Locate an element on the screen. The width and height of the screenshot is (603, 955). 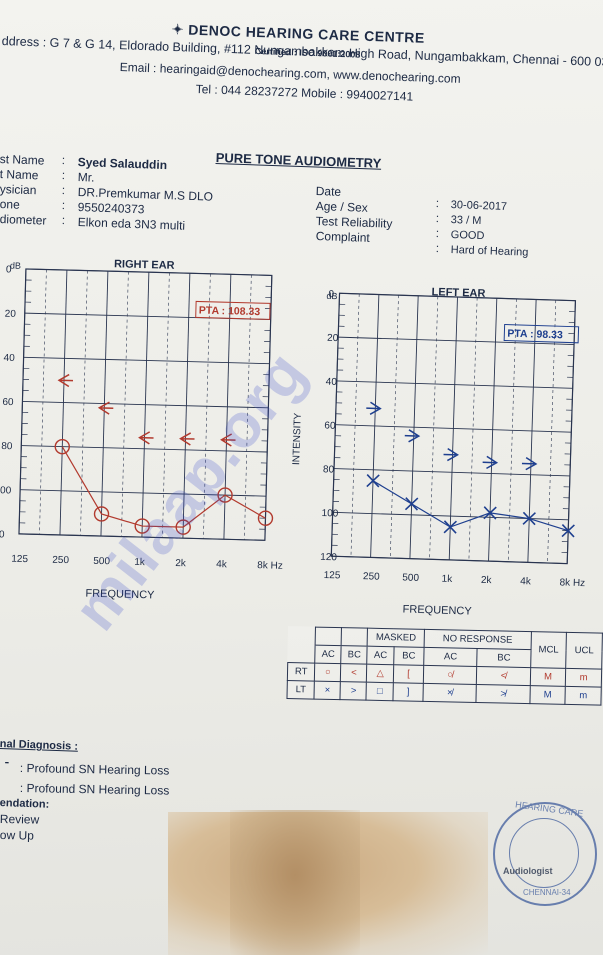
pta-value: PTA : 108.33 is located at coordinates (230, 312).